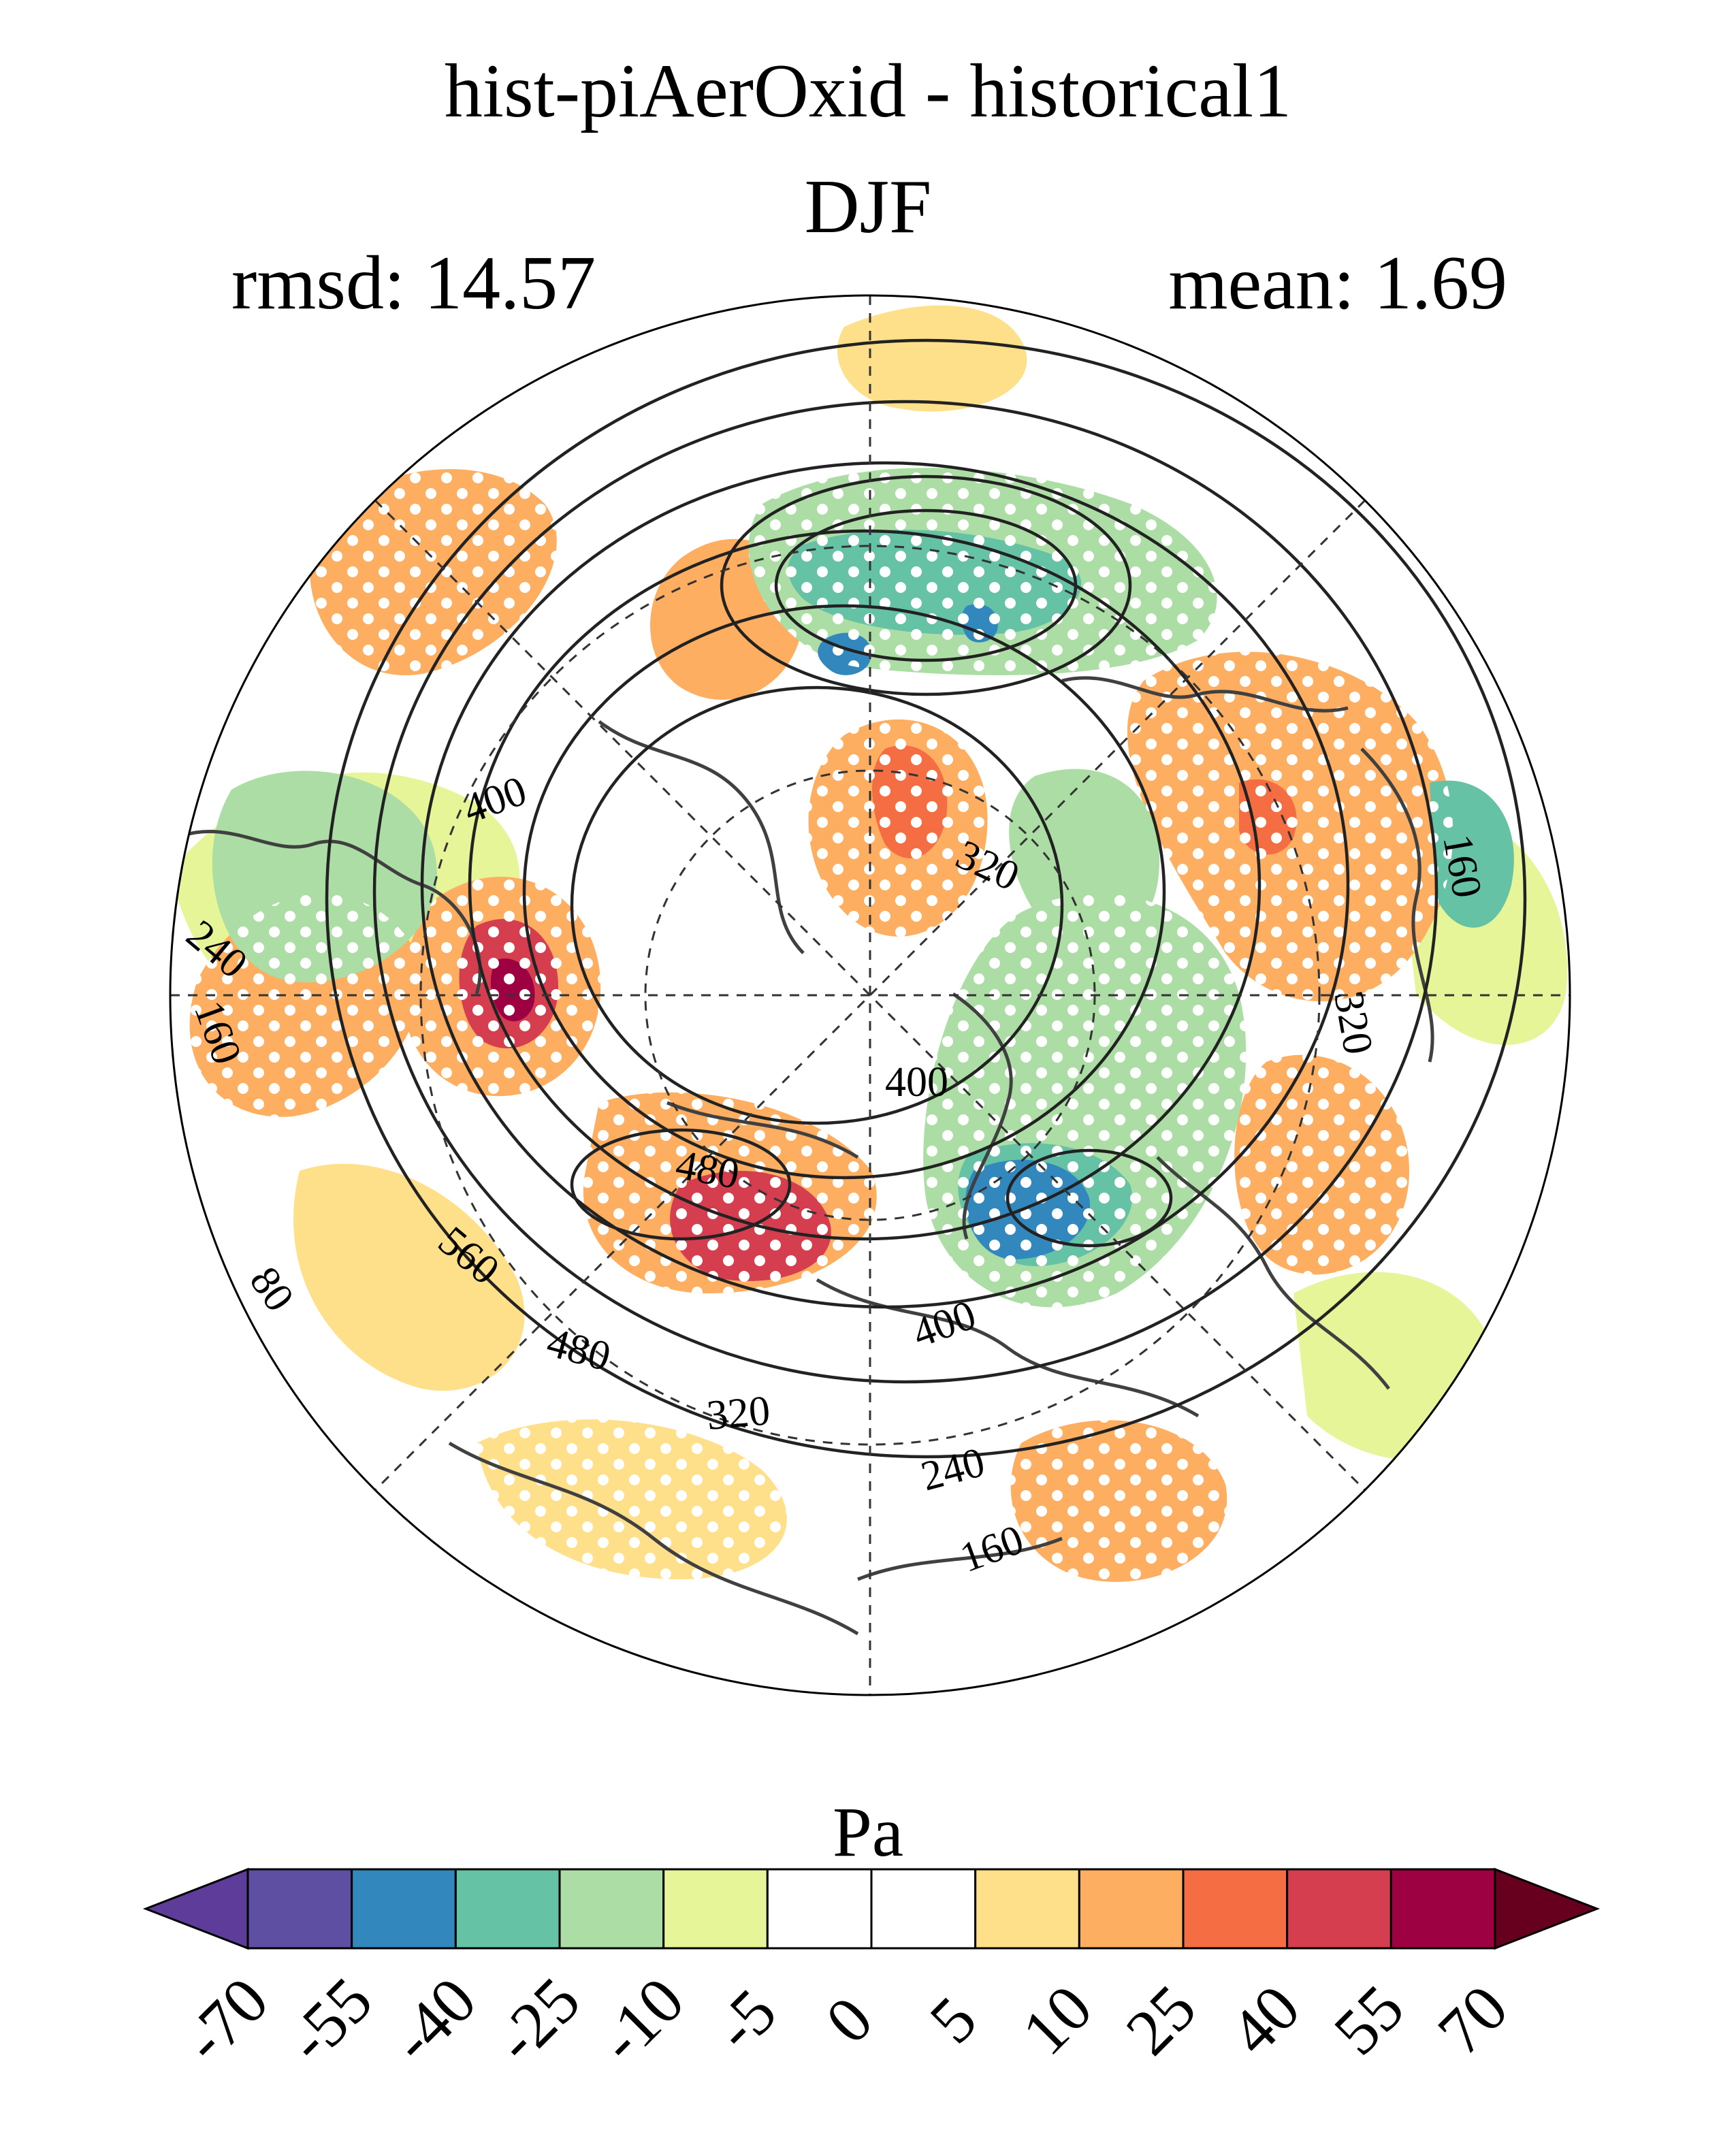 The height and width of the screenshot is (2130, 1736). I want to click on colorbar-tick-label: -5, so click(745, 2020).